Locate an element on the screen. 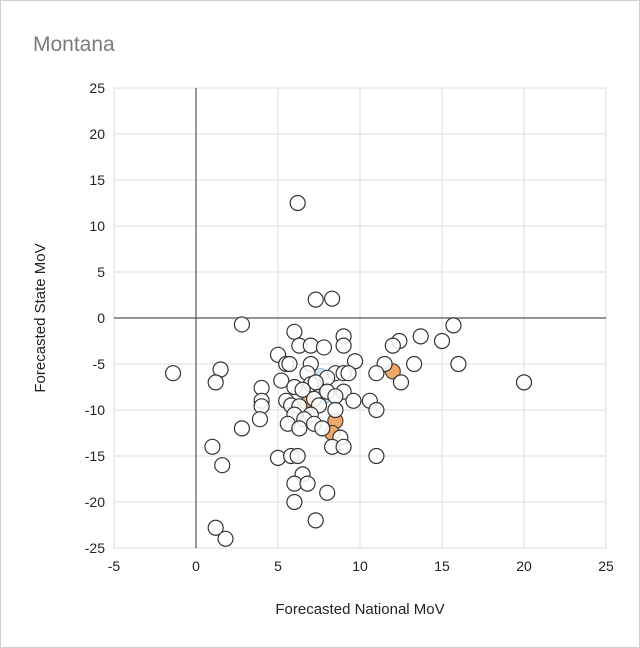 This screenshot has width=640, height=648. x-tick-label: -5 is located at coordinates (114, 566).